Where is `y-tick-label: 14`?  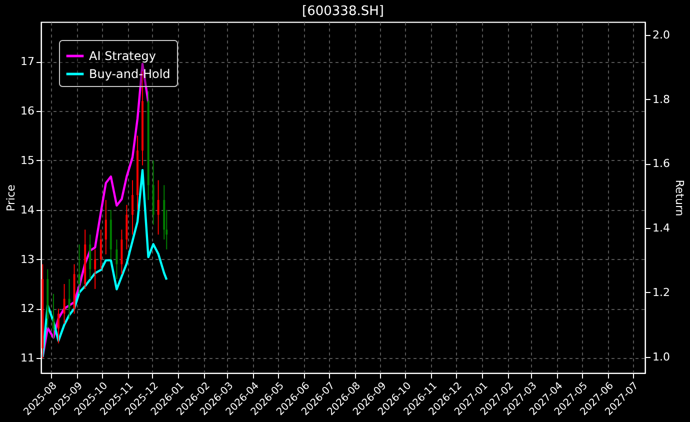
y-tick-label: 14 is located at coordinates (27, 209).